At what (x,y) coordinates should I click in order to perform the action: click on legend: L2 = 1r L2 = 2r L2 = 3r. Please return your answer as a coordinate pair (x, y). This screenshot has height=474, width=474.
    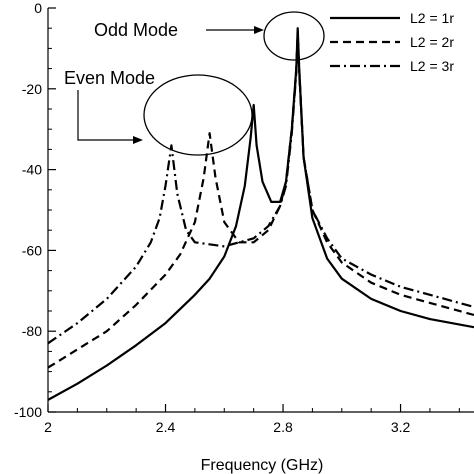
    Looking at the image, I should click on (392, 42).